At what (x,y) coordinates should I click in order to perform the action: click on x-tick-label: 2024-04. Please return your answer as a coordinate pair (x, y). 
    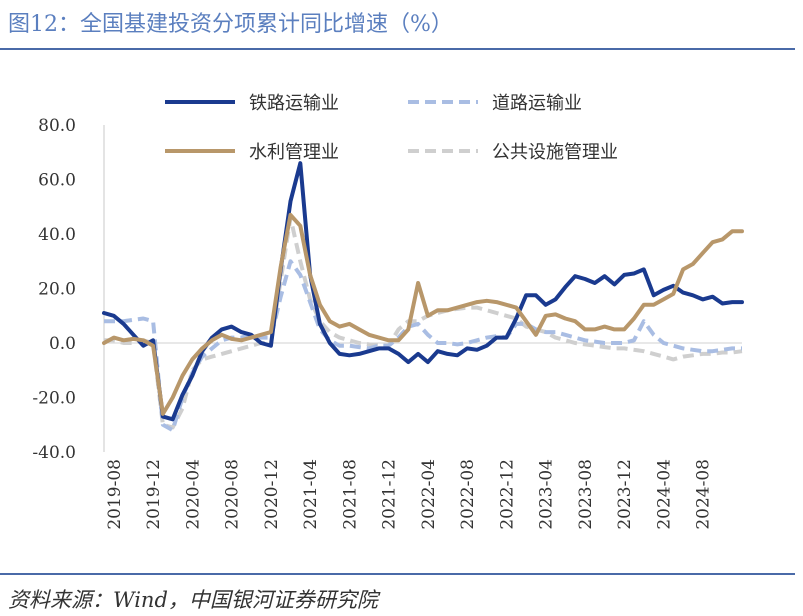
    Looking at the image, I should click on (664, 494).